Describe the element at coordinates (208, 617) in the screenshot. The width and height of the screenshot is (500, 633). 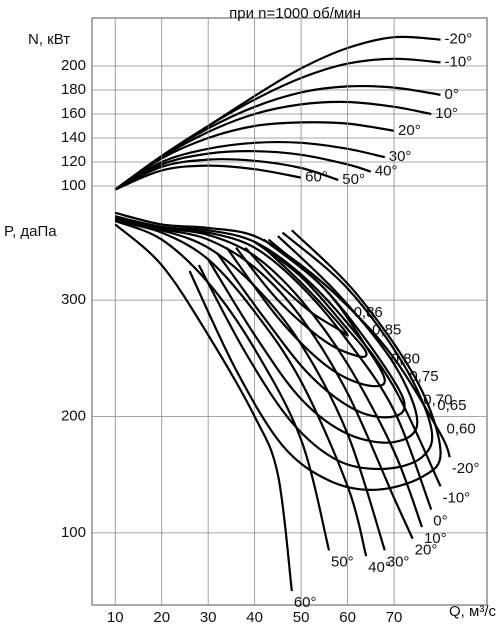
I see `x-tick-label: 30` at that location.